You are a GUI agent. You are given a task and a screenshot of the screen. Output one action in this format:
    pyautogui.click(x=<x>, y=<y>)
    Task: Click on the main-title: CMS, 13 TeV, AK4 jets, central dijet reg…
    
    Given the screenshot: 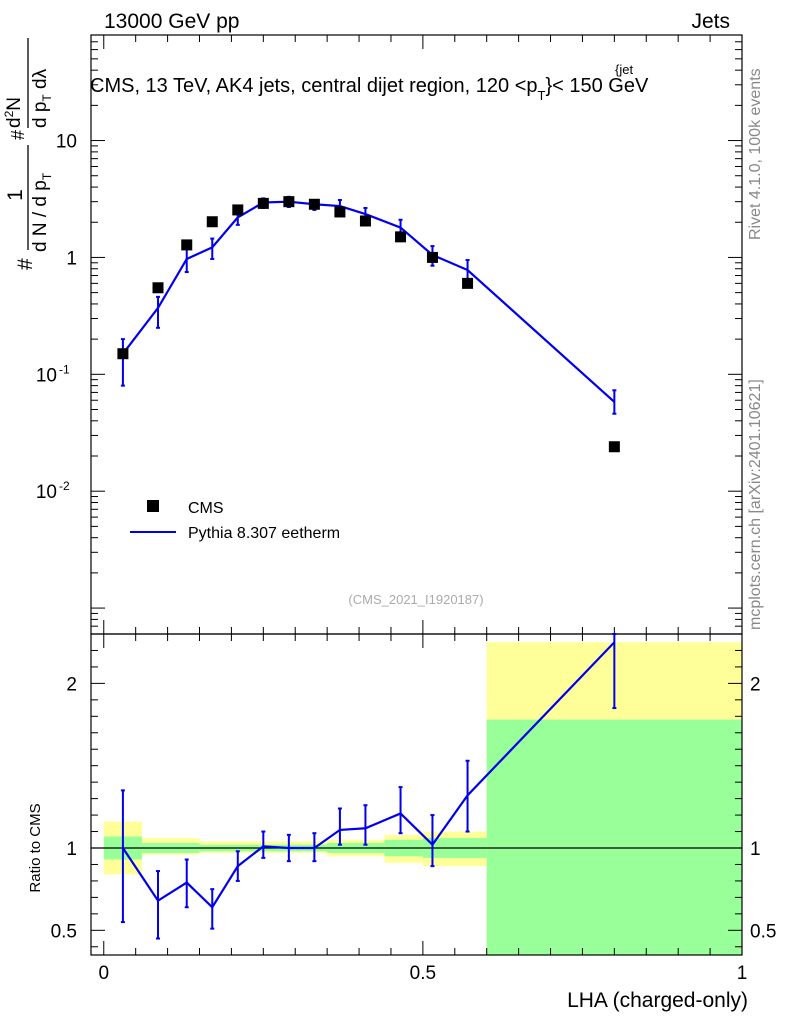 What is the action you would take?
    pyautogui.click(x=369, y=89)
    